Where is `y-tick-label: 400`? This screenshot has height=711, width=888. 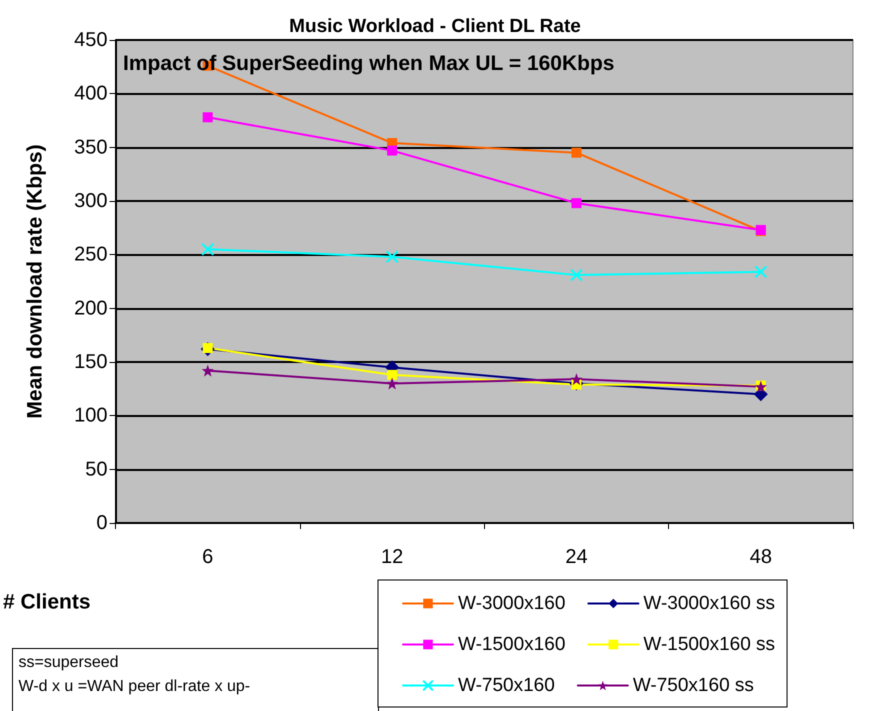
y-tick-label: 400 is located at coordinates (91, 93).